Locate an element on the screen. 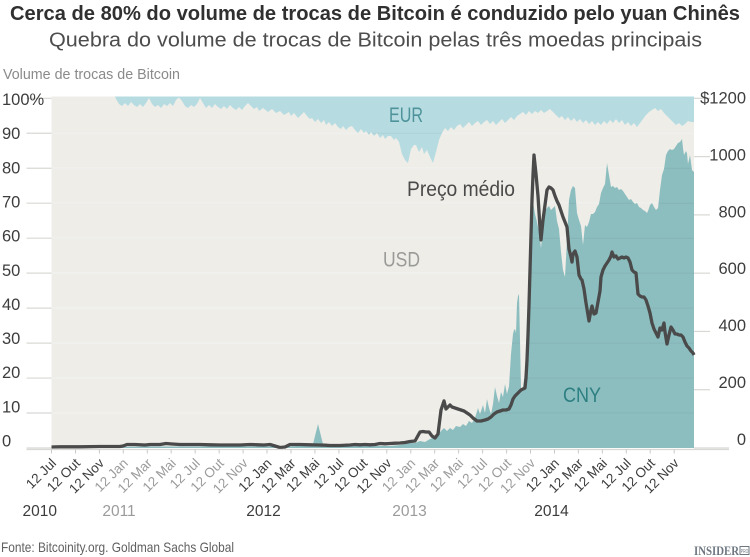 This screenshot has width=750, height=557. svg-text: CNY is located at coordinates (582, 395).